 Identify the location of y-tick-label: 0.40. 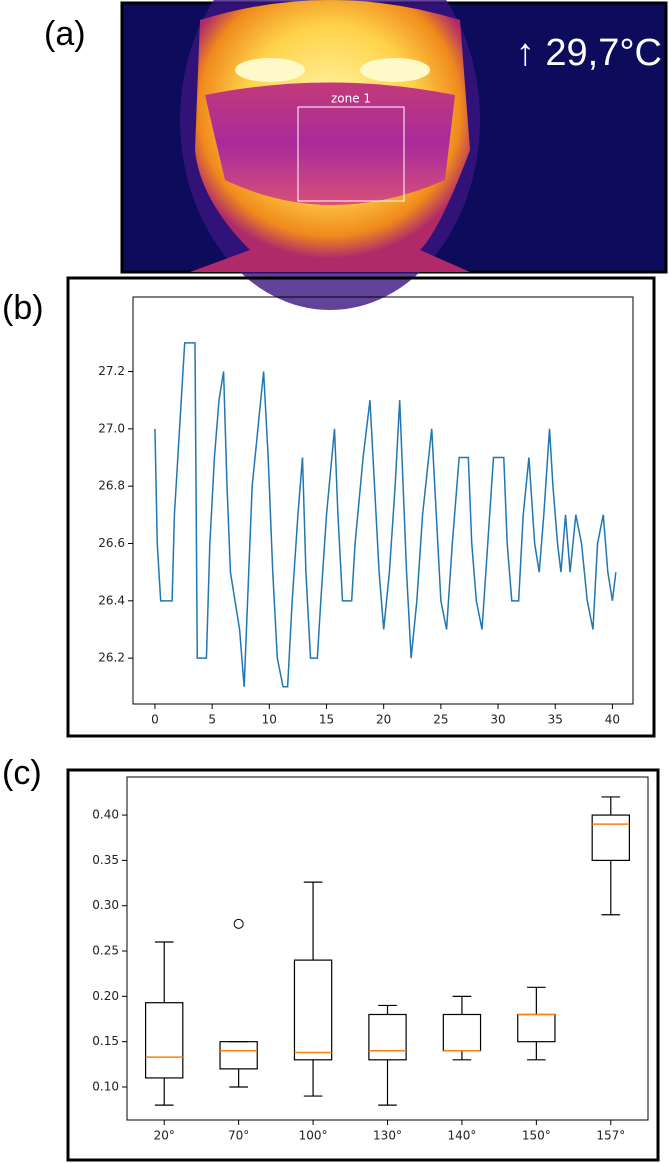
(105, 815).